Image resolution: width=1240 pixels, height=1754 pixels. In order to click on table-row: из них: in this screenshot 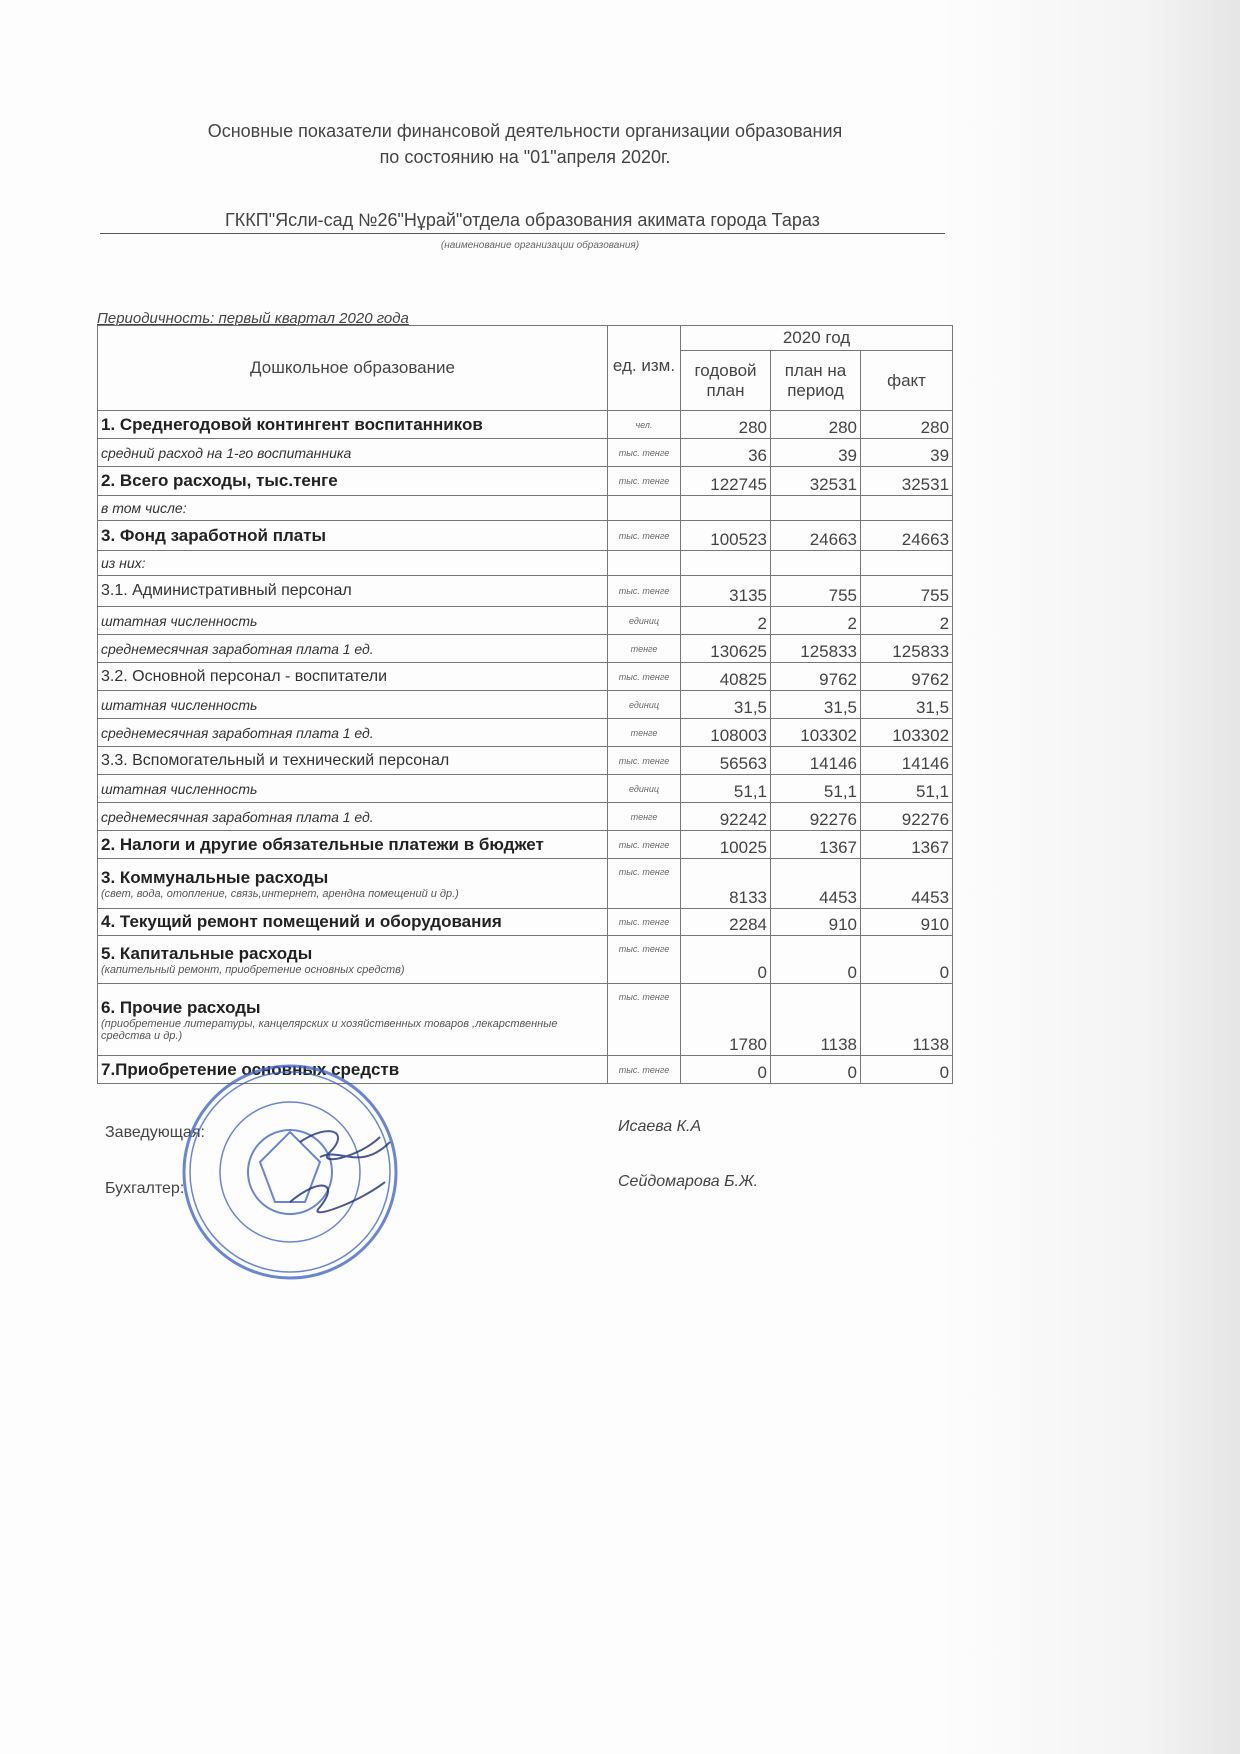, I will do `click(525, 563)`.